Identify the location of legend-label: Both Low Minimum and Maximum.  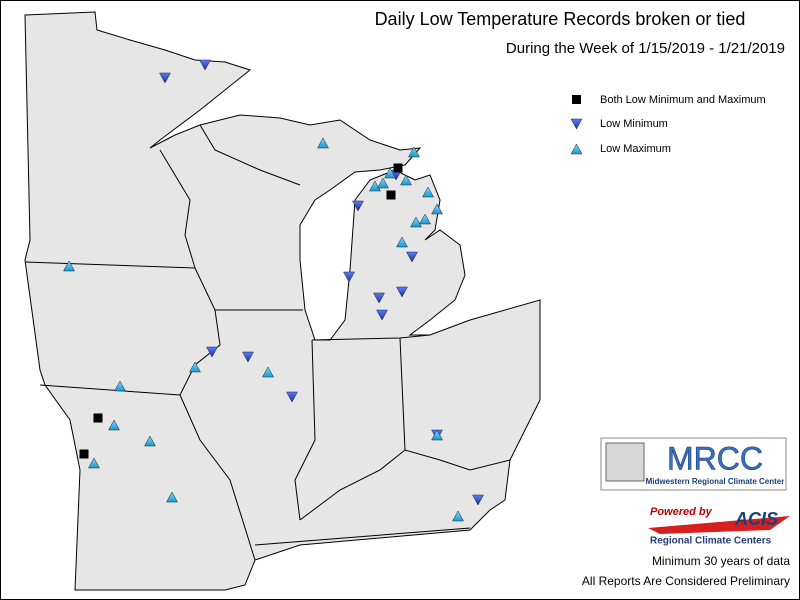
(683, 100).